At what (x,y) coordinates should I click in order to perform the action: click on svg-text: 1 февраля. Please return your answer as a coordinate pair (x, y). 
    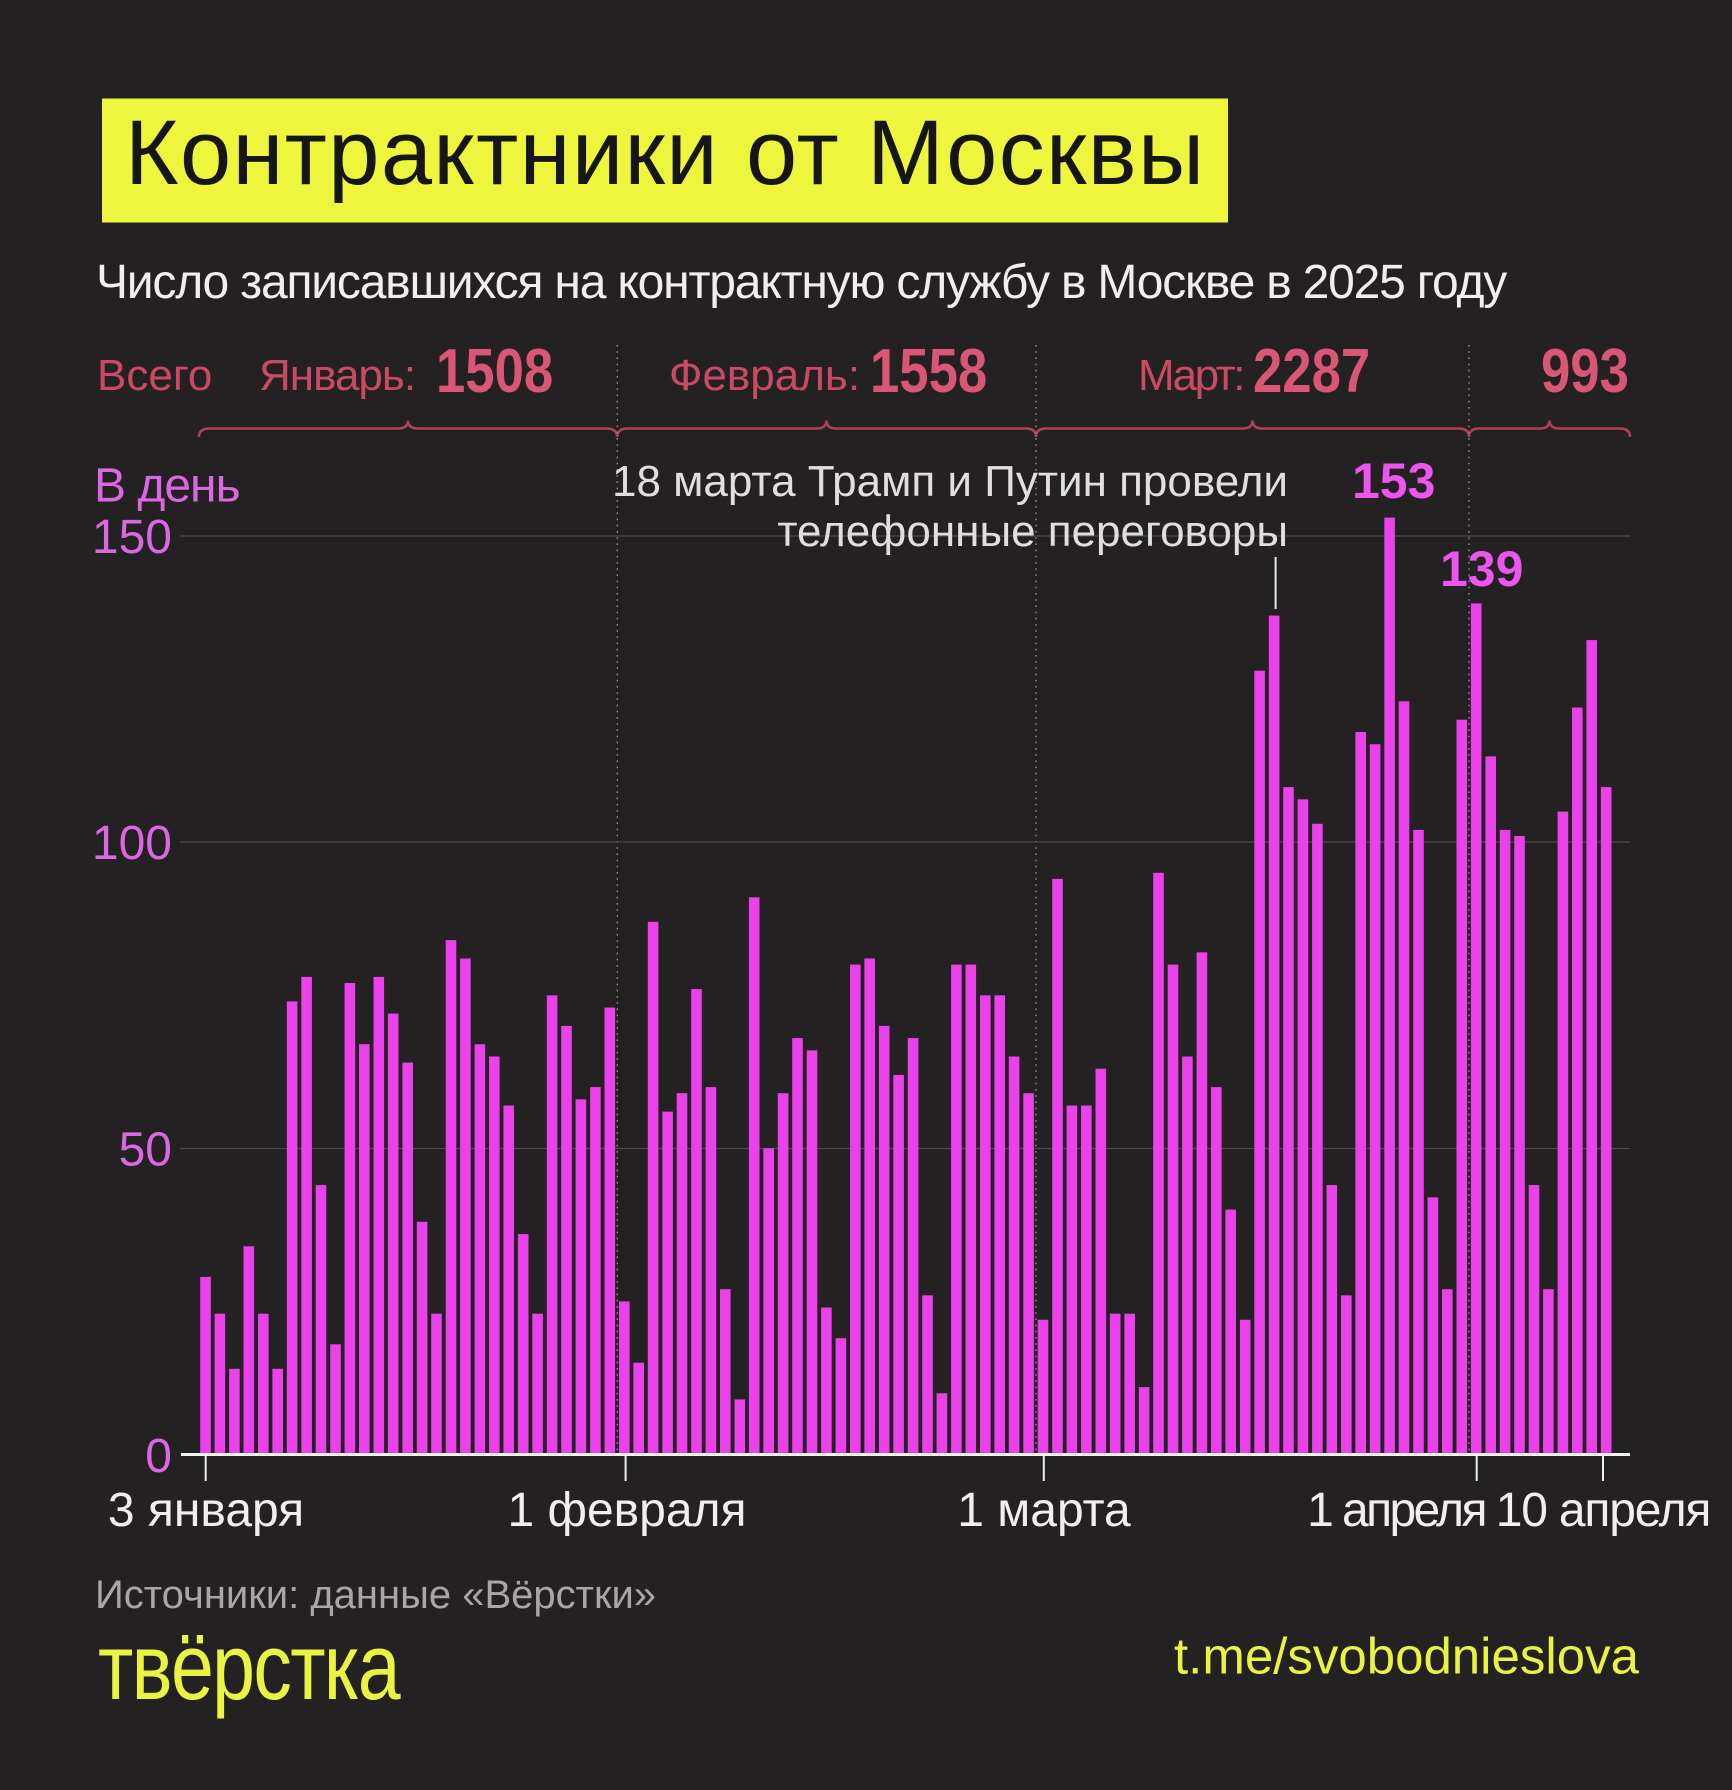
    Looking at the image, I should click on (626, 1510).